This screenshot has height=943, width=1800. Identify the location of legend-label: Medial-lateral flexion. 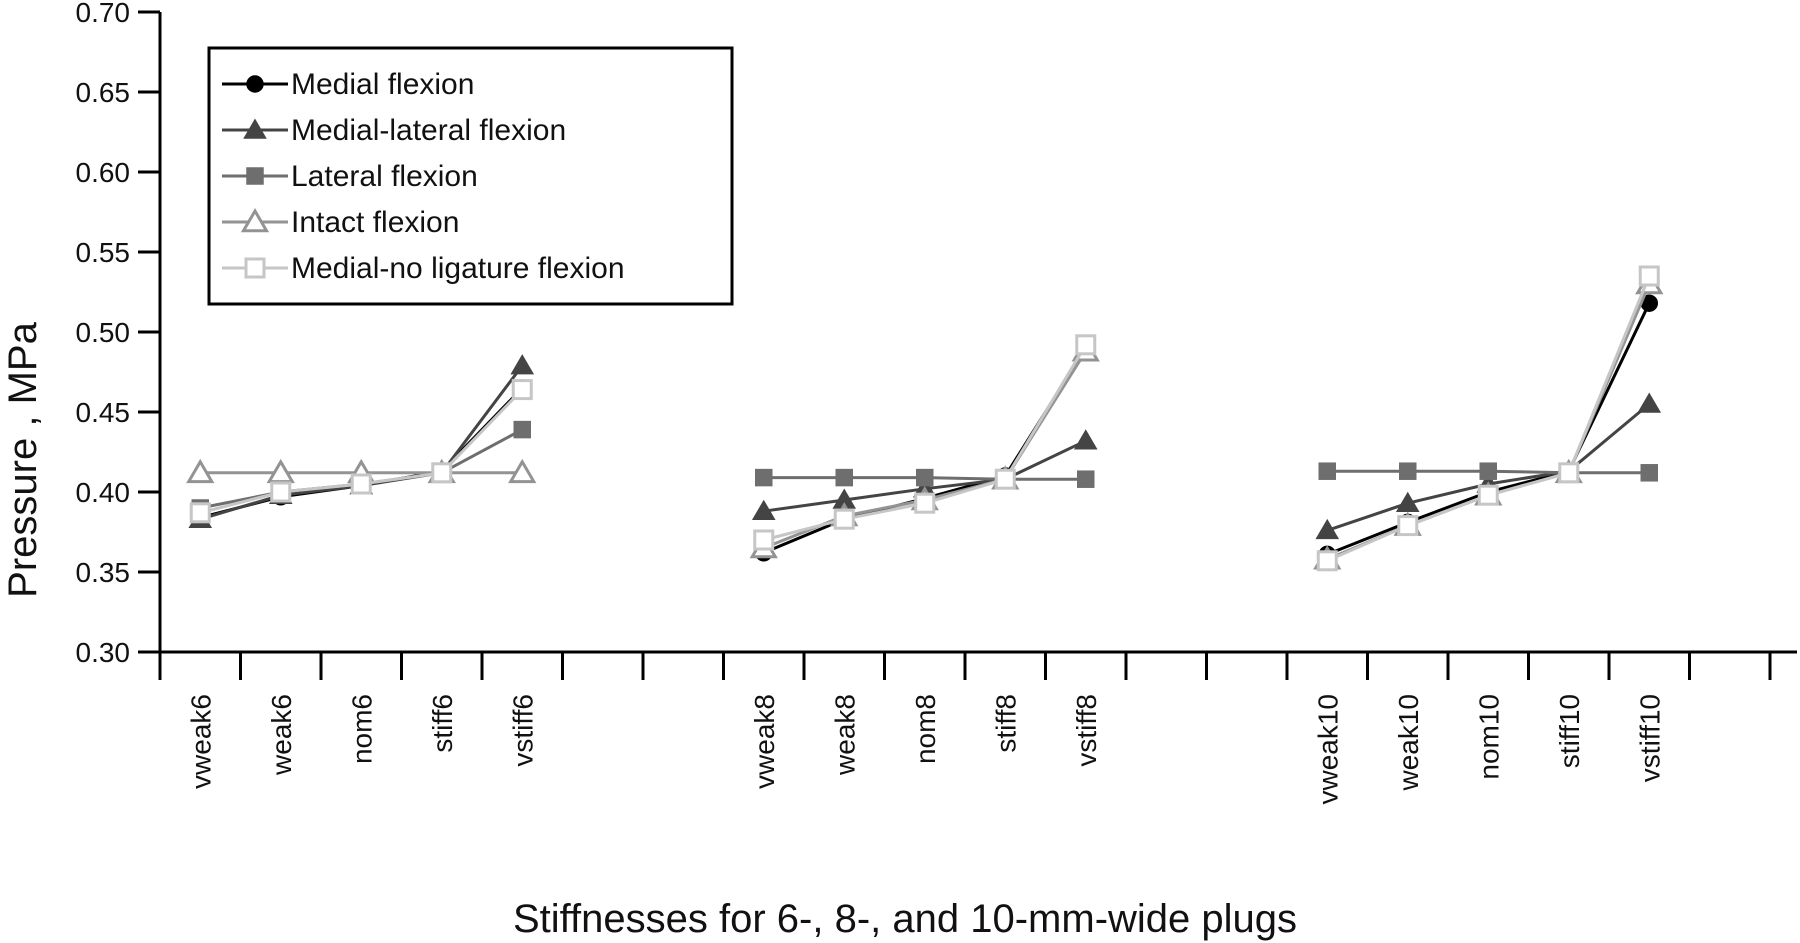
(428, 130).